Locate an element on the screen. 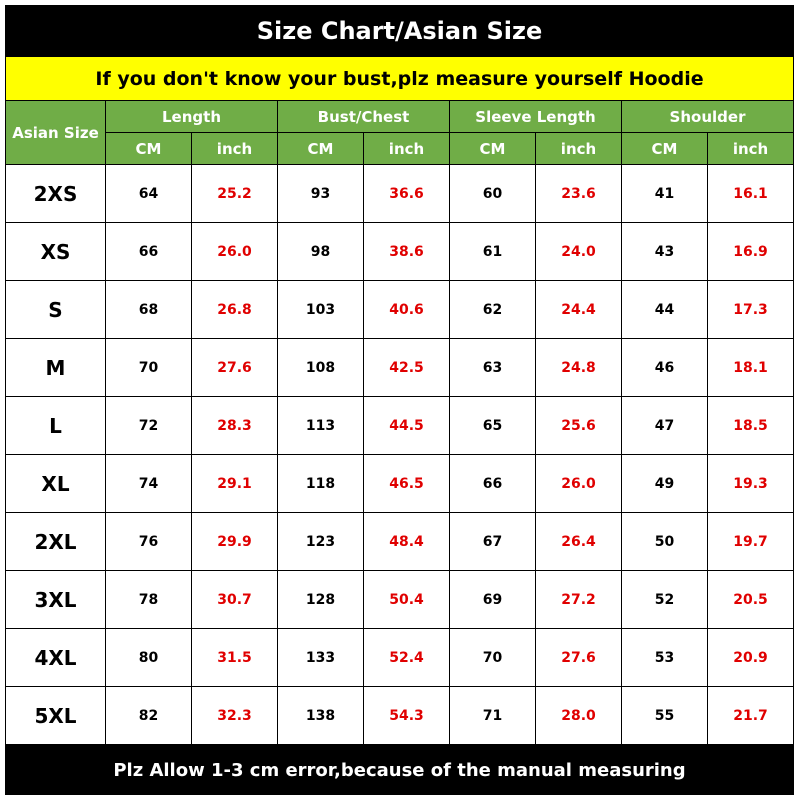  chart-title: Size Chart/Asian Size is located at coordinates (399, 31).